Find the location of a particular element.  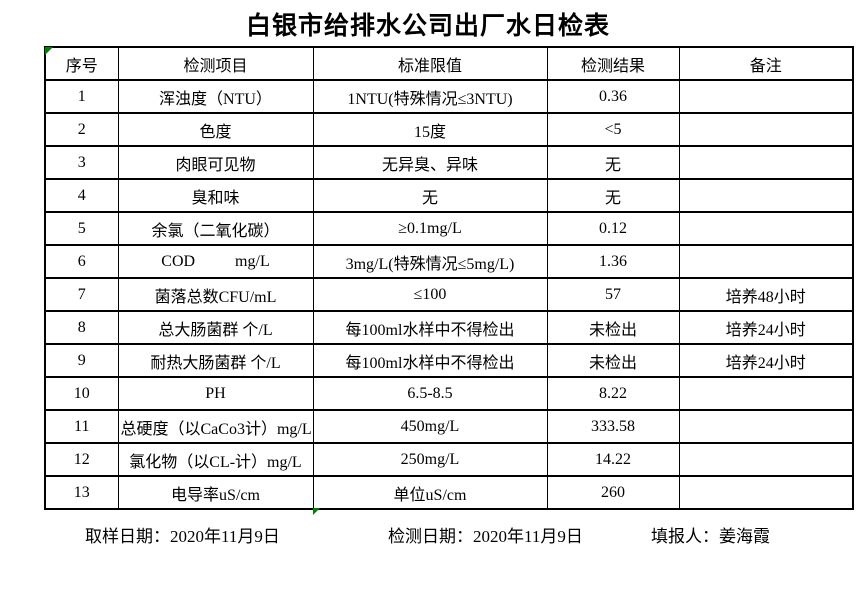

table-cell: 氯化物（以CL-计）mg/L is located at coordinates (215, 459).